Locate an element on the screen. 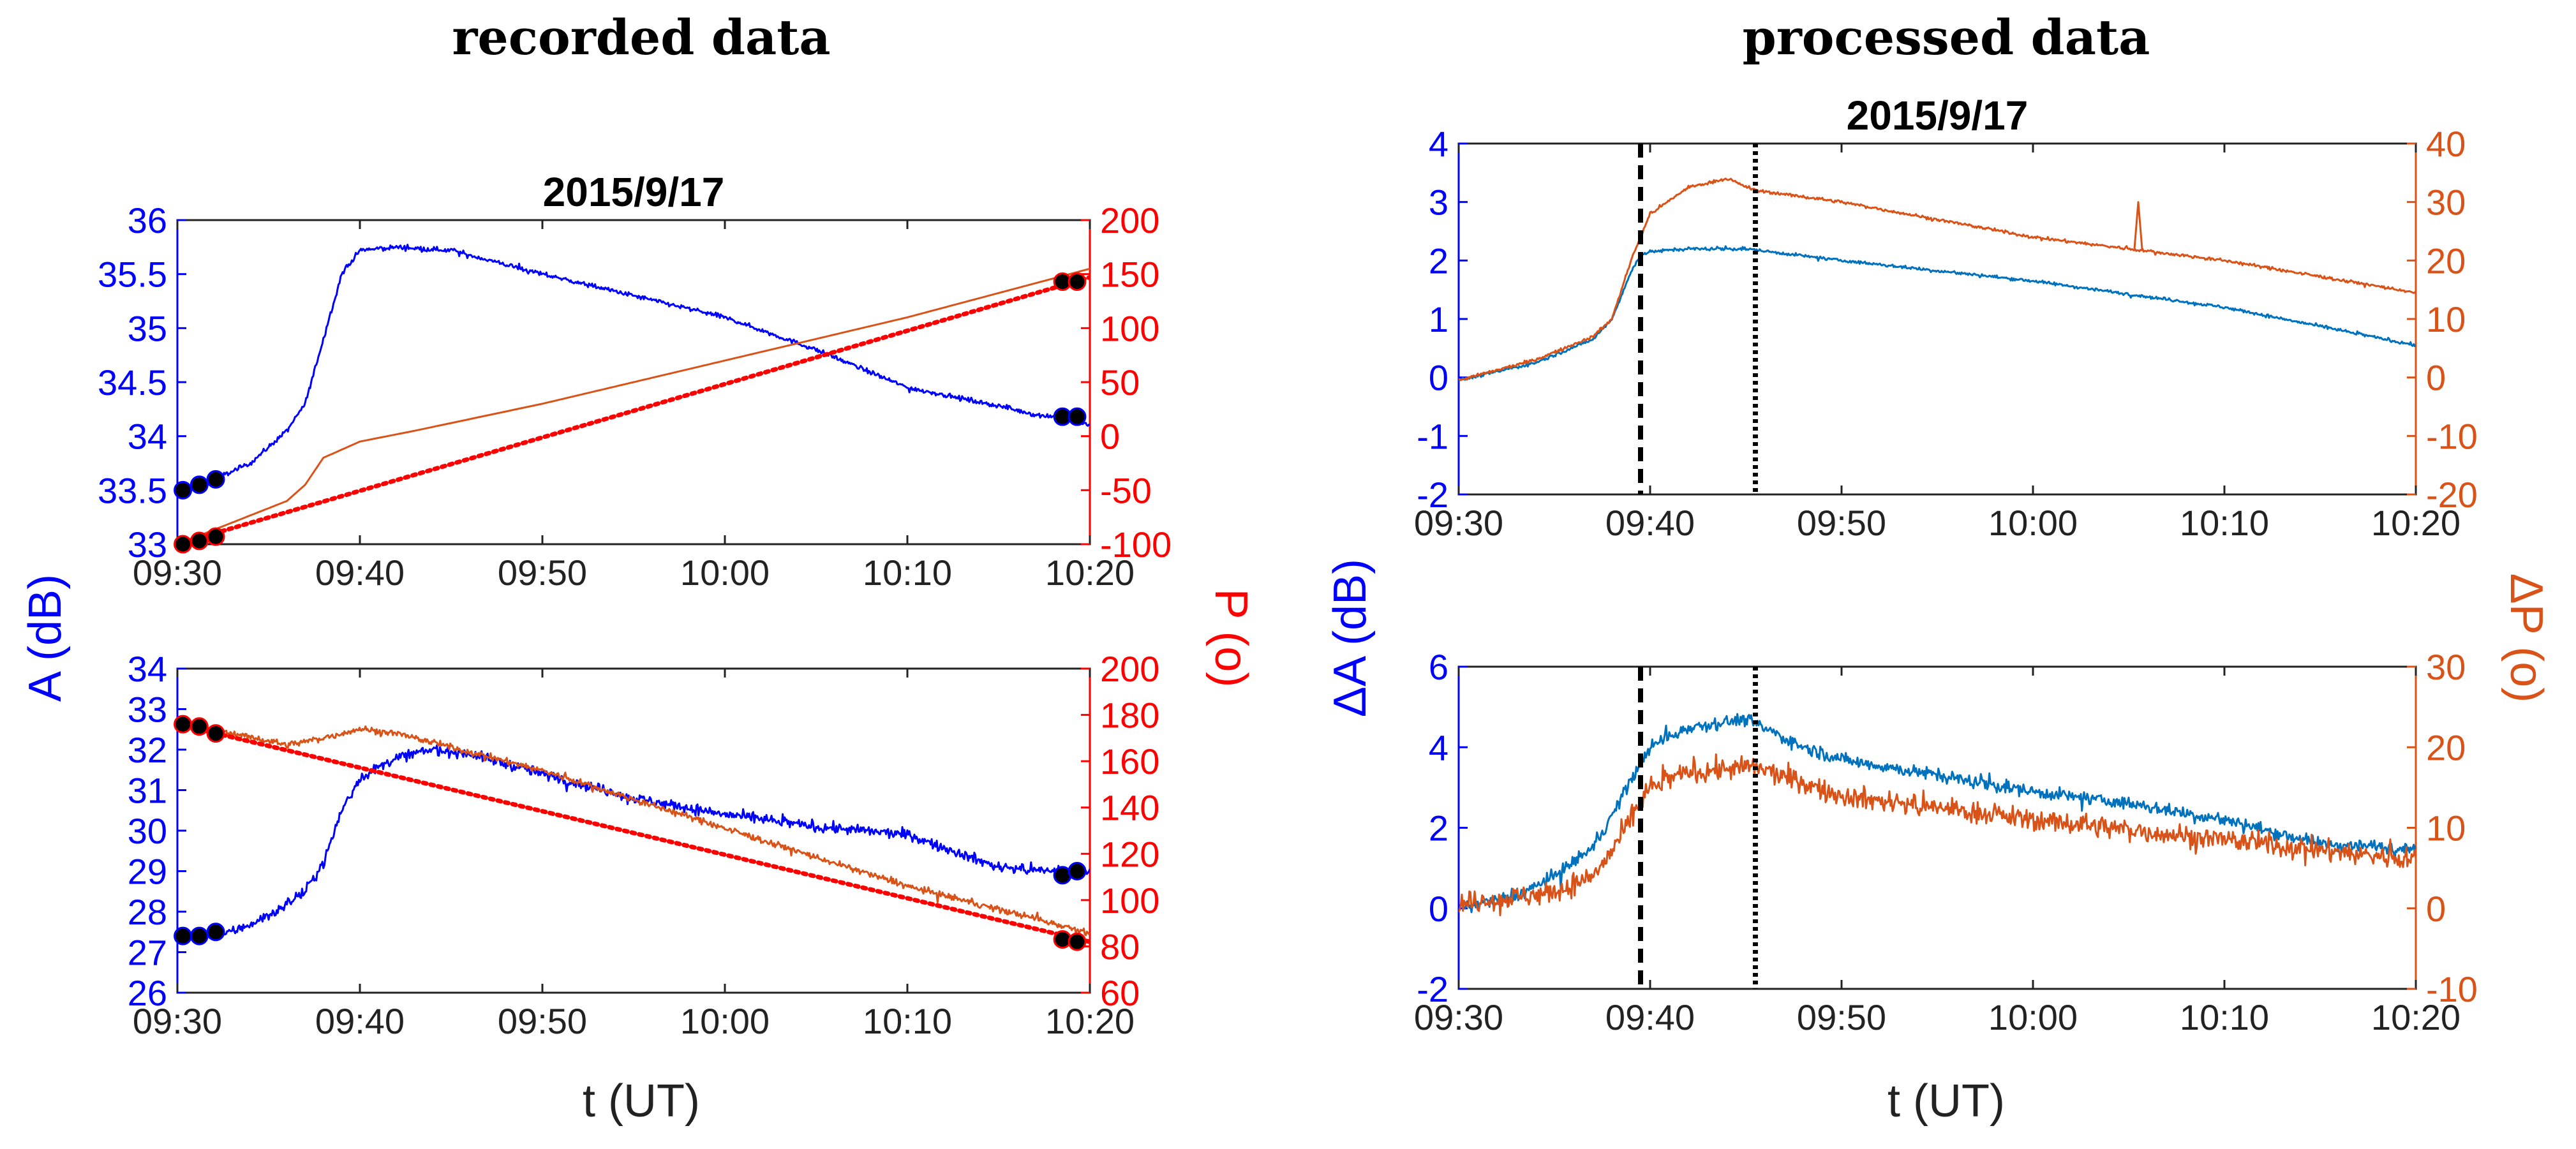 This screenshot has height=1149, width=2576. processed_top-xtick-label: 10:10 is located at coordinates (2224, 523).